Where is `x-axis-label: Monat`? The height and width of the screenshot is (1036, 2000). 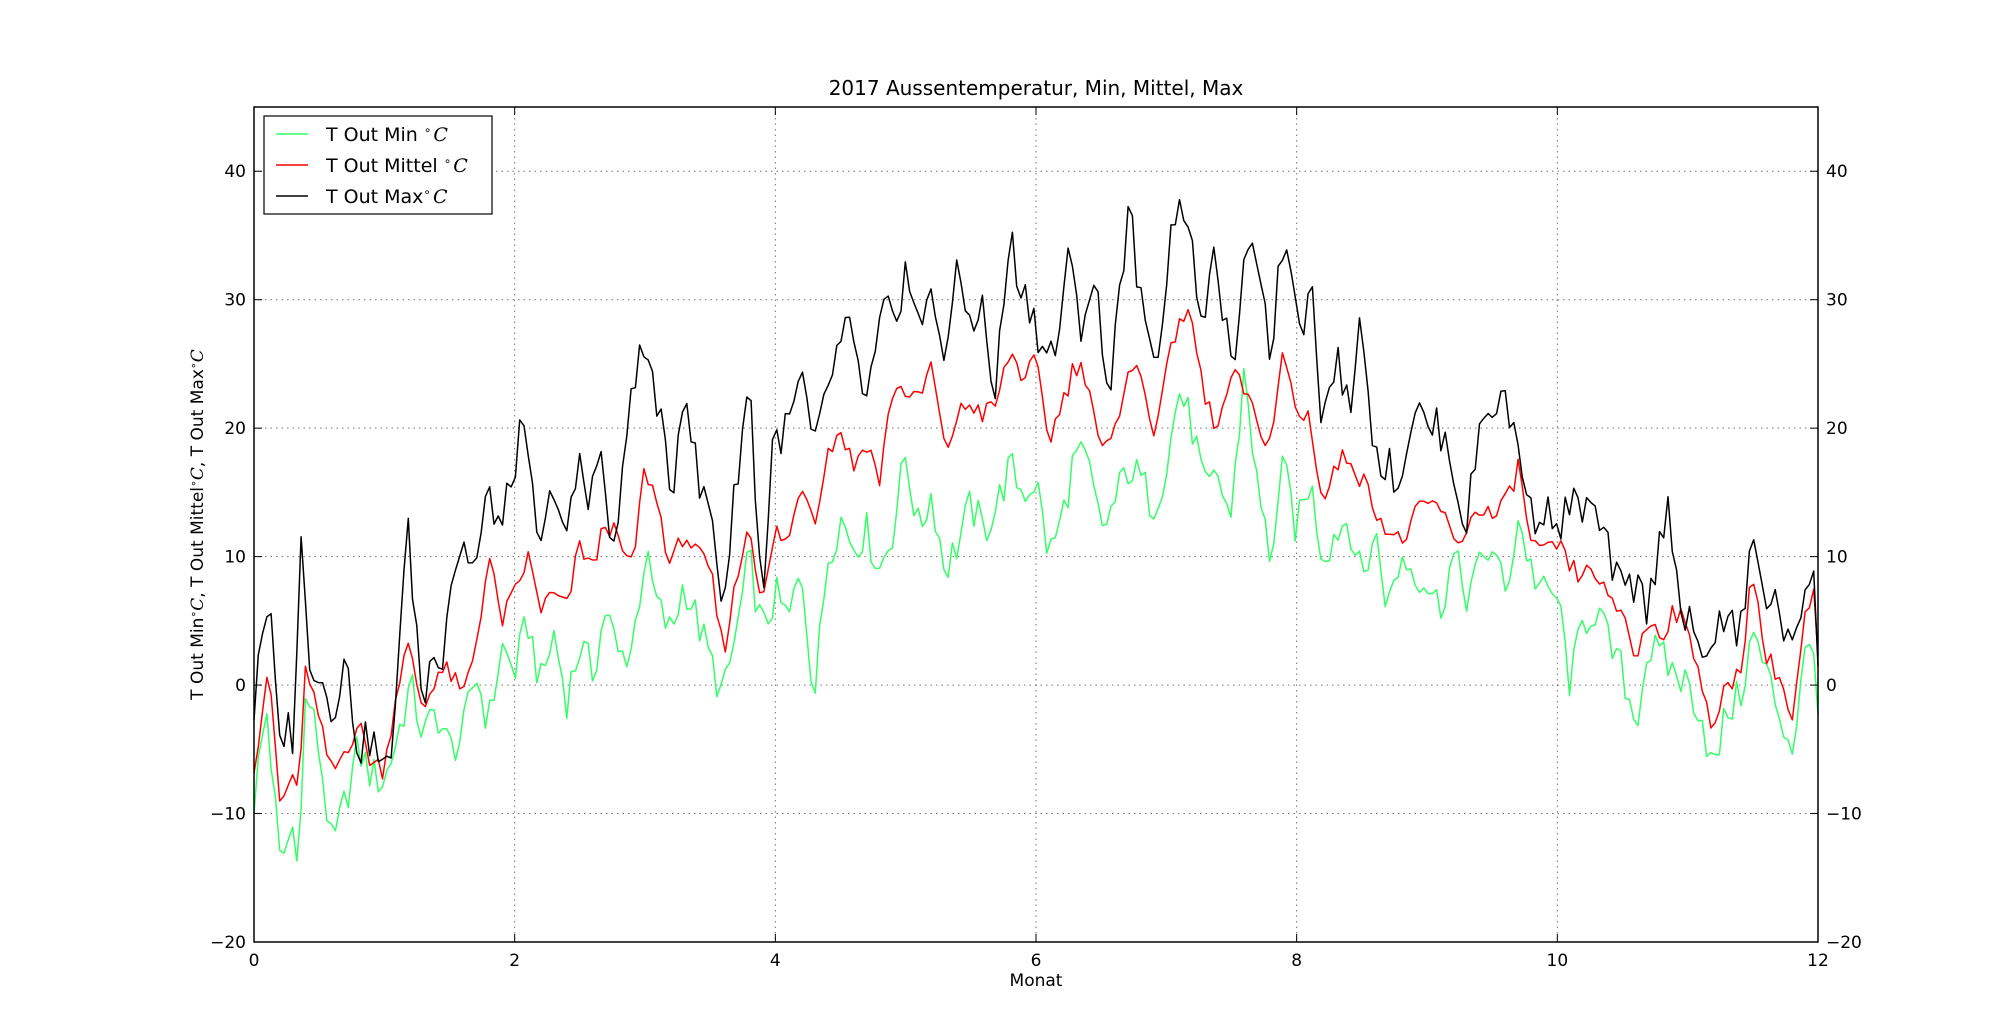
x-axis-label: Monat is located at coordinates (1036, 981).